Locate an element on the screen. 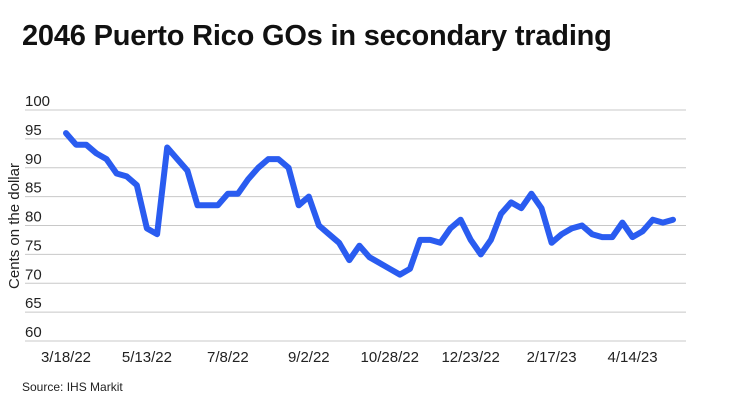 This screenshot has height=416, width=740. x-tick-label: 7/8/22 is located at coordinates (228, 357).